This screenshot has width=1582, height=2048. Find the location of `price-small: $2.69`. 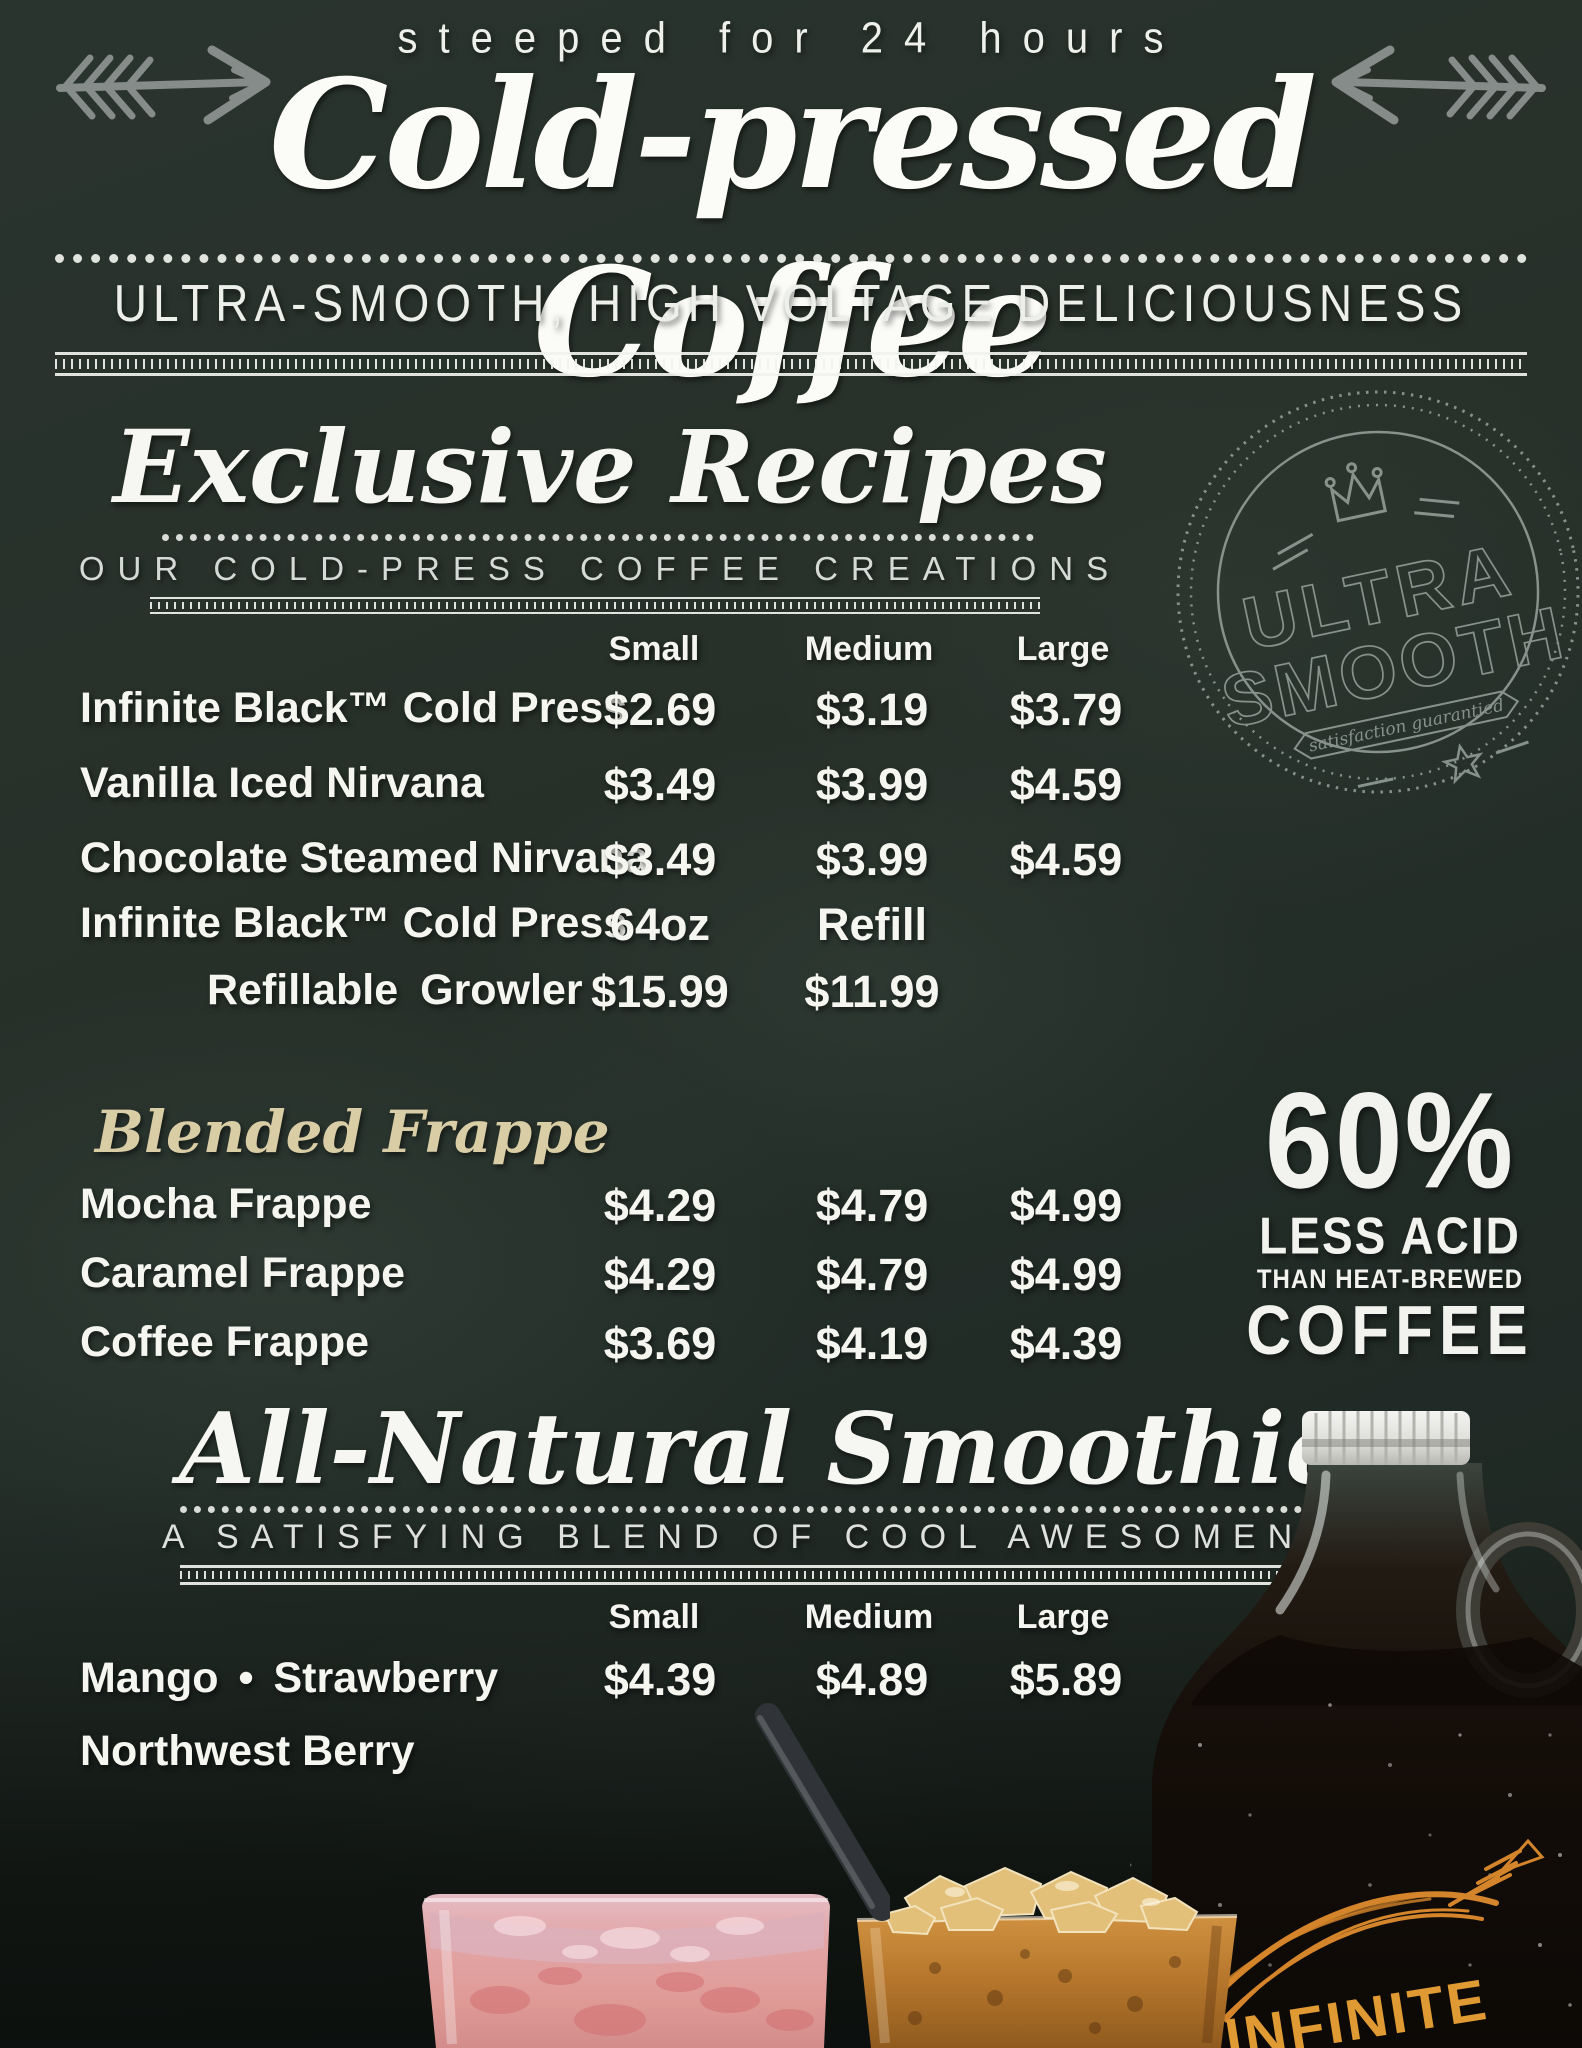

price-small: $2.69 is located at coordinates (660, 709).